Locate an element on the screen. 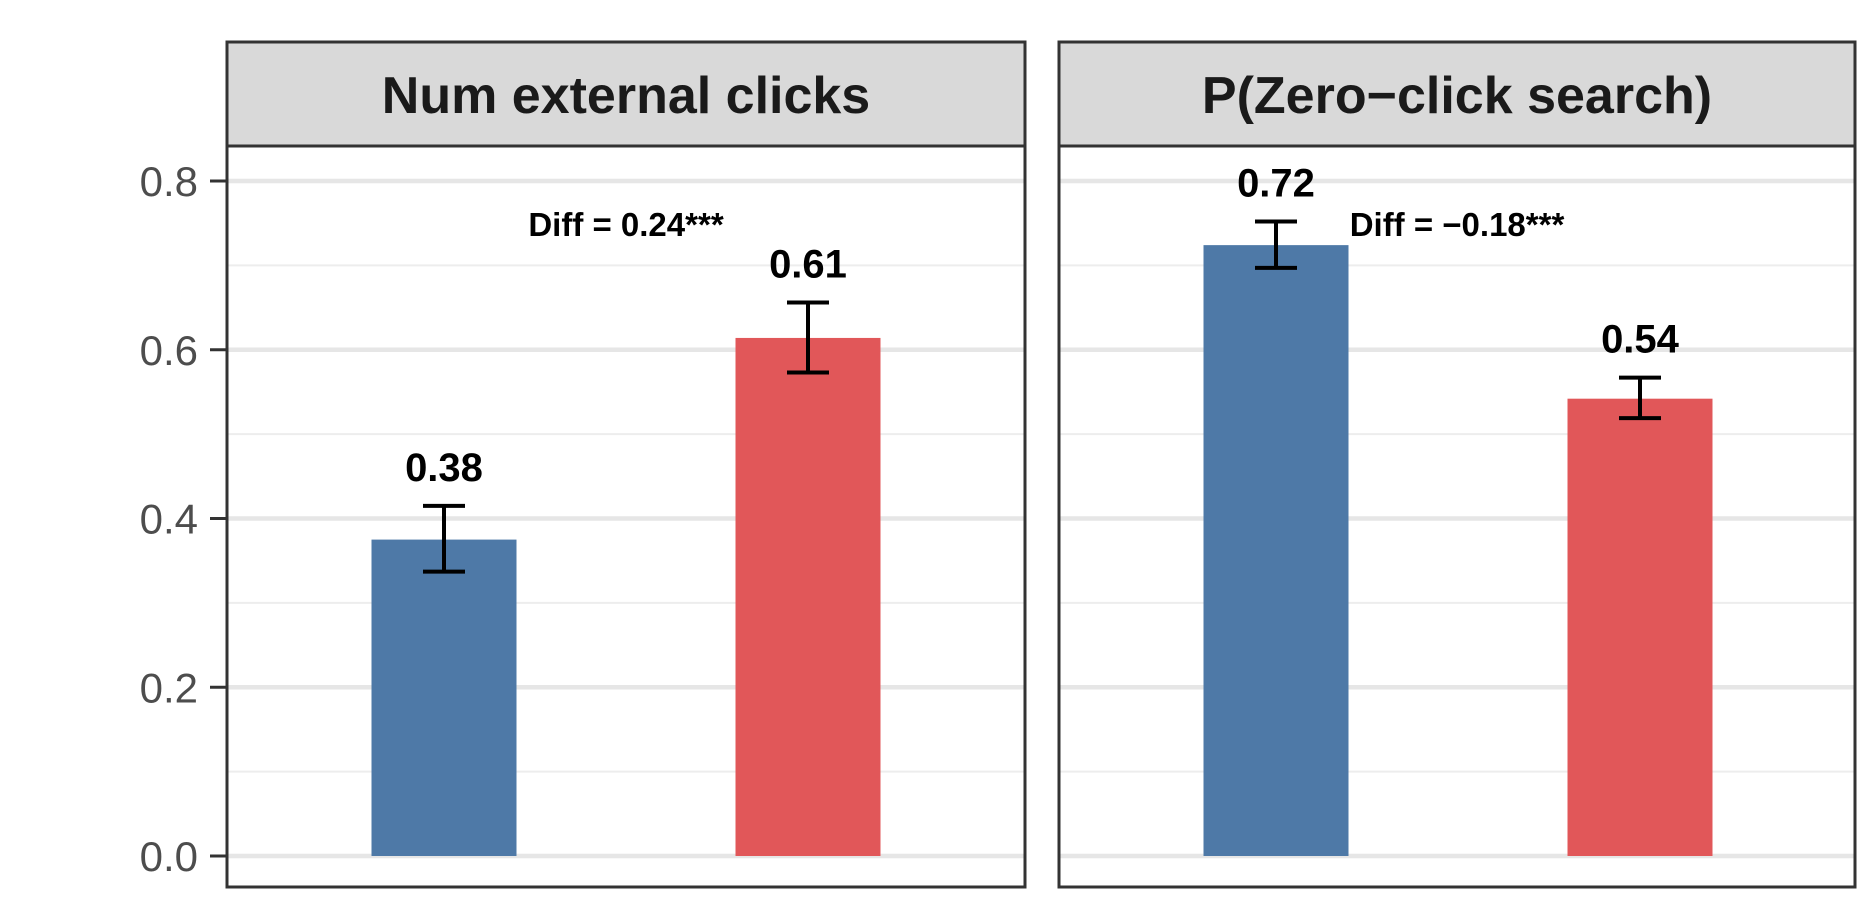 The image size is (1868, 900). y-tick-label: 0.0 is located at coordinates (169, 856).